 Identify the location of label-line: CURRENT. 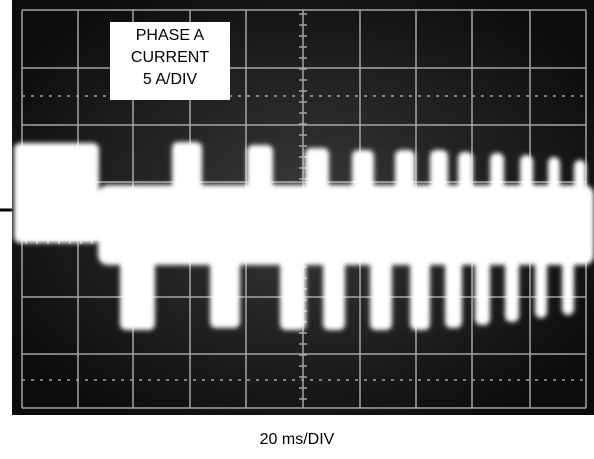
(170, 57).